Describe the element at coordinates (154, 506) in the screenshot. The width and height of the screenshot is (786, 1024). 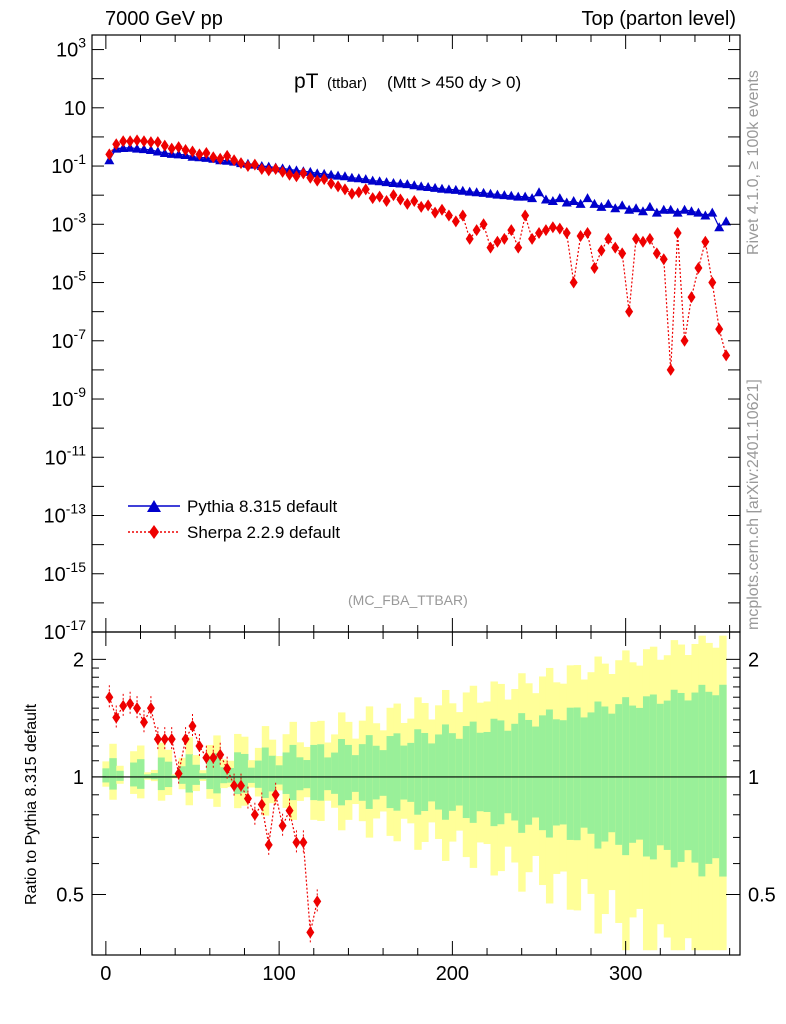
I see `legend-marker-pythia` at that location.